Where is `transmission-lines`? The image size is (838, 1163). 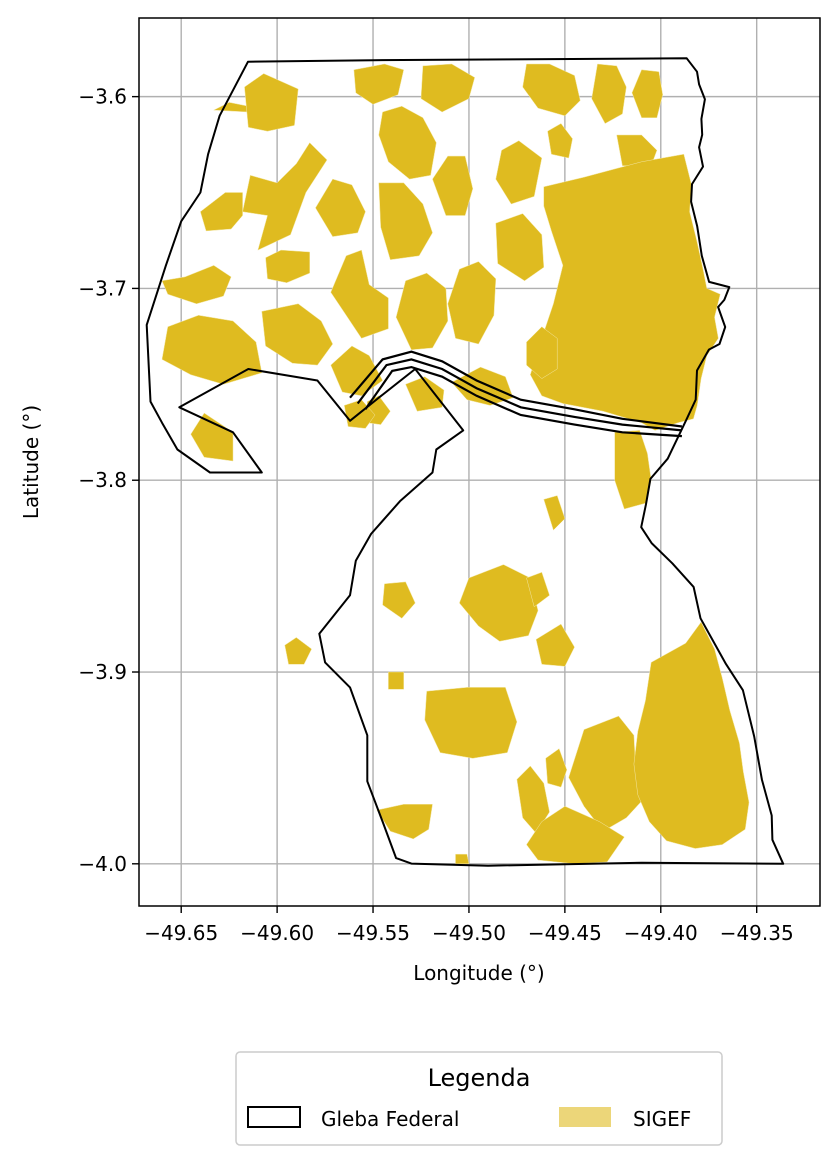 transmission-lines is located at coordinates (516, 394).